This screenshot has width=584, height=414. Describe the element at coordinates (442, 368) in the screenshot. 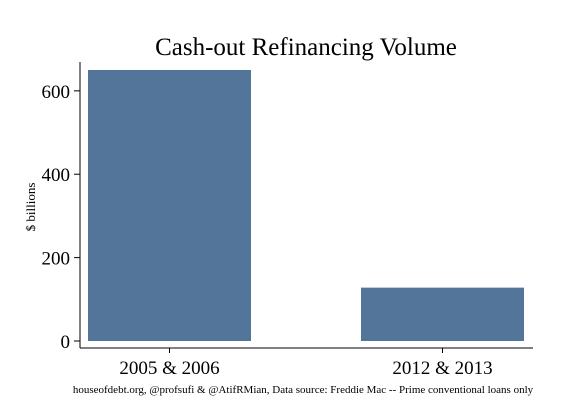

I see `x-tick-label-2: 2012 & 2013` at that location.